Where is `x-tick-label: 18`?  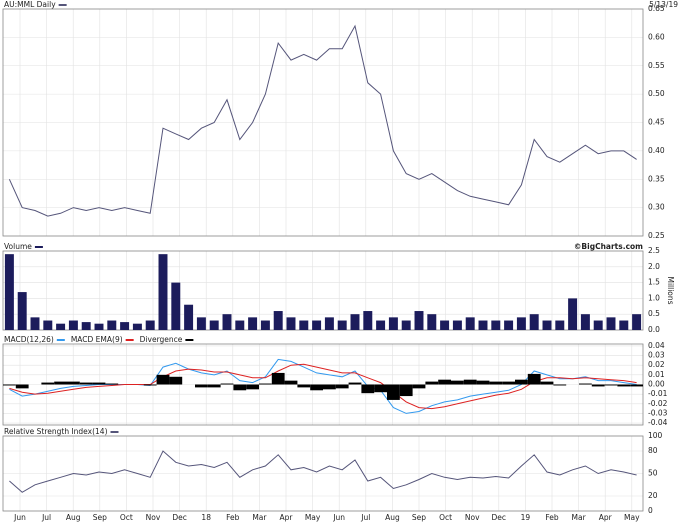 x-tick-label: 18 is located at coordinates (206, 517).